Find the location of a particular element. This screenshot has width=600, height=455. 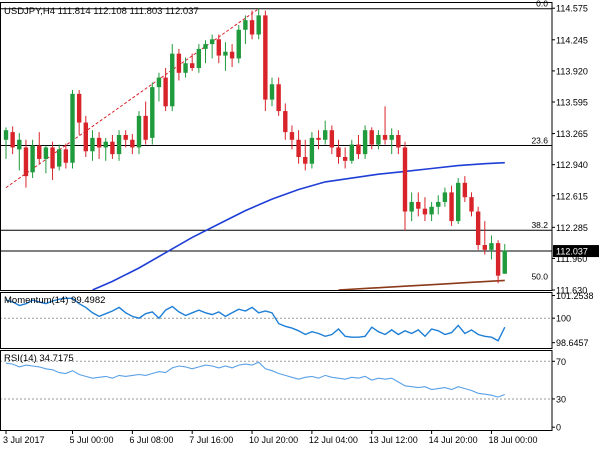

fib-level-label: 23.6 is located at coordinates (539, 141).